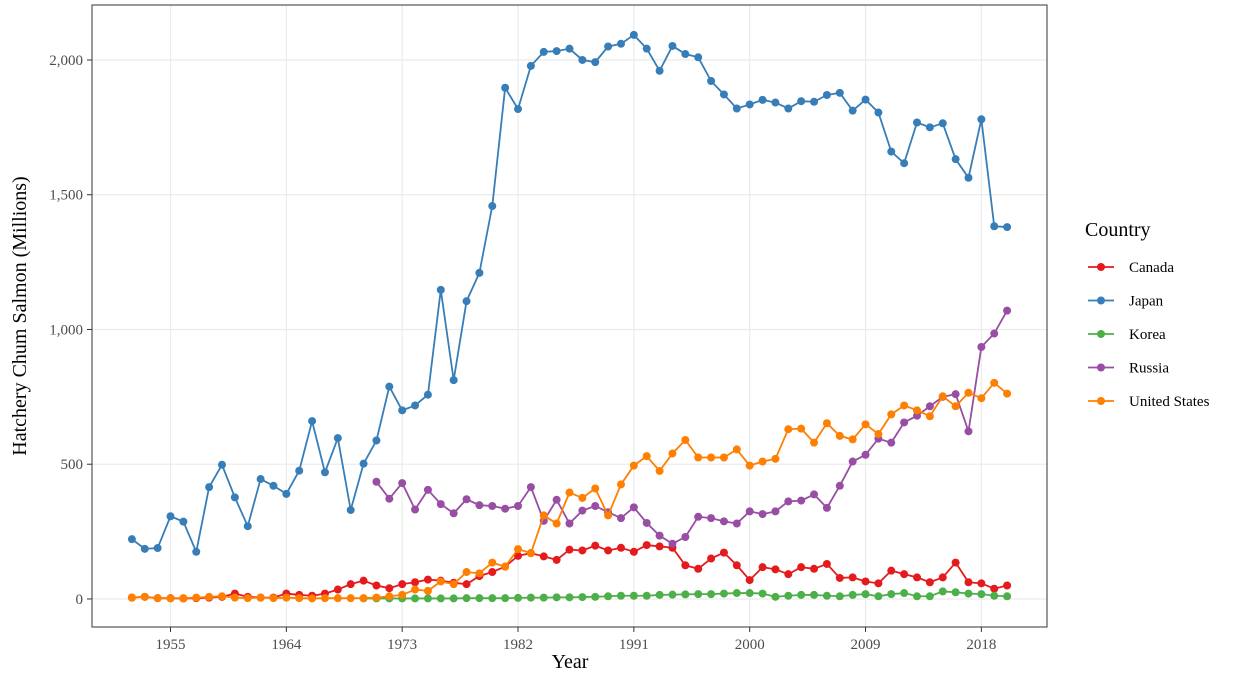 The image size is (1239, 685). What do you see at coordinates (634, 645) in the screenshot?
I see `x-tick-label: 1991` at bounding box center [634, 645].